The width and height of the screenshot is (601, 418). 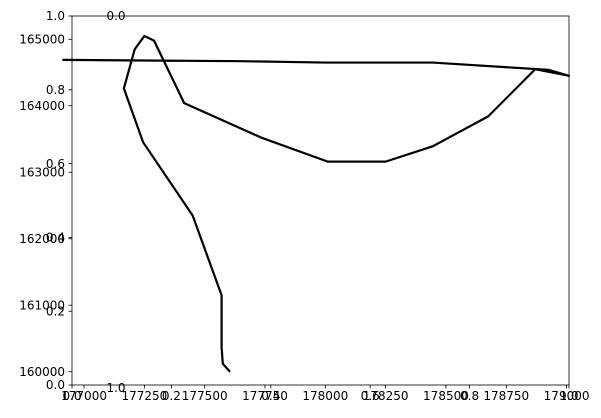 I want to click on x-tick-label: 177500, so click(x=205, y=396).